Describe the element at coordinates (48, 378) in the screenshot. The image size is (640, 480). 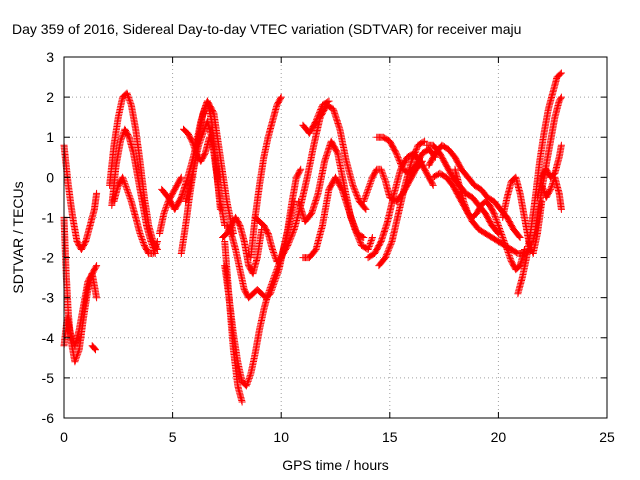
I see `y-tick-label: -5` at that location.